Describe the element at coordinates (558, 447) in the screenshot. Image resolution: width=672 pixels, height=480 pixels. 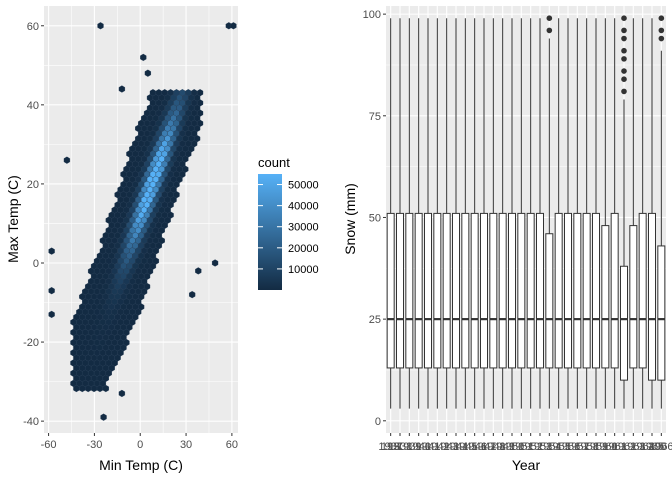
I see `boxplot-x-tick-label: 1955` at that location.